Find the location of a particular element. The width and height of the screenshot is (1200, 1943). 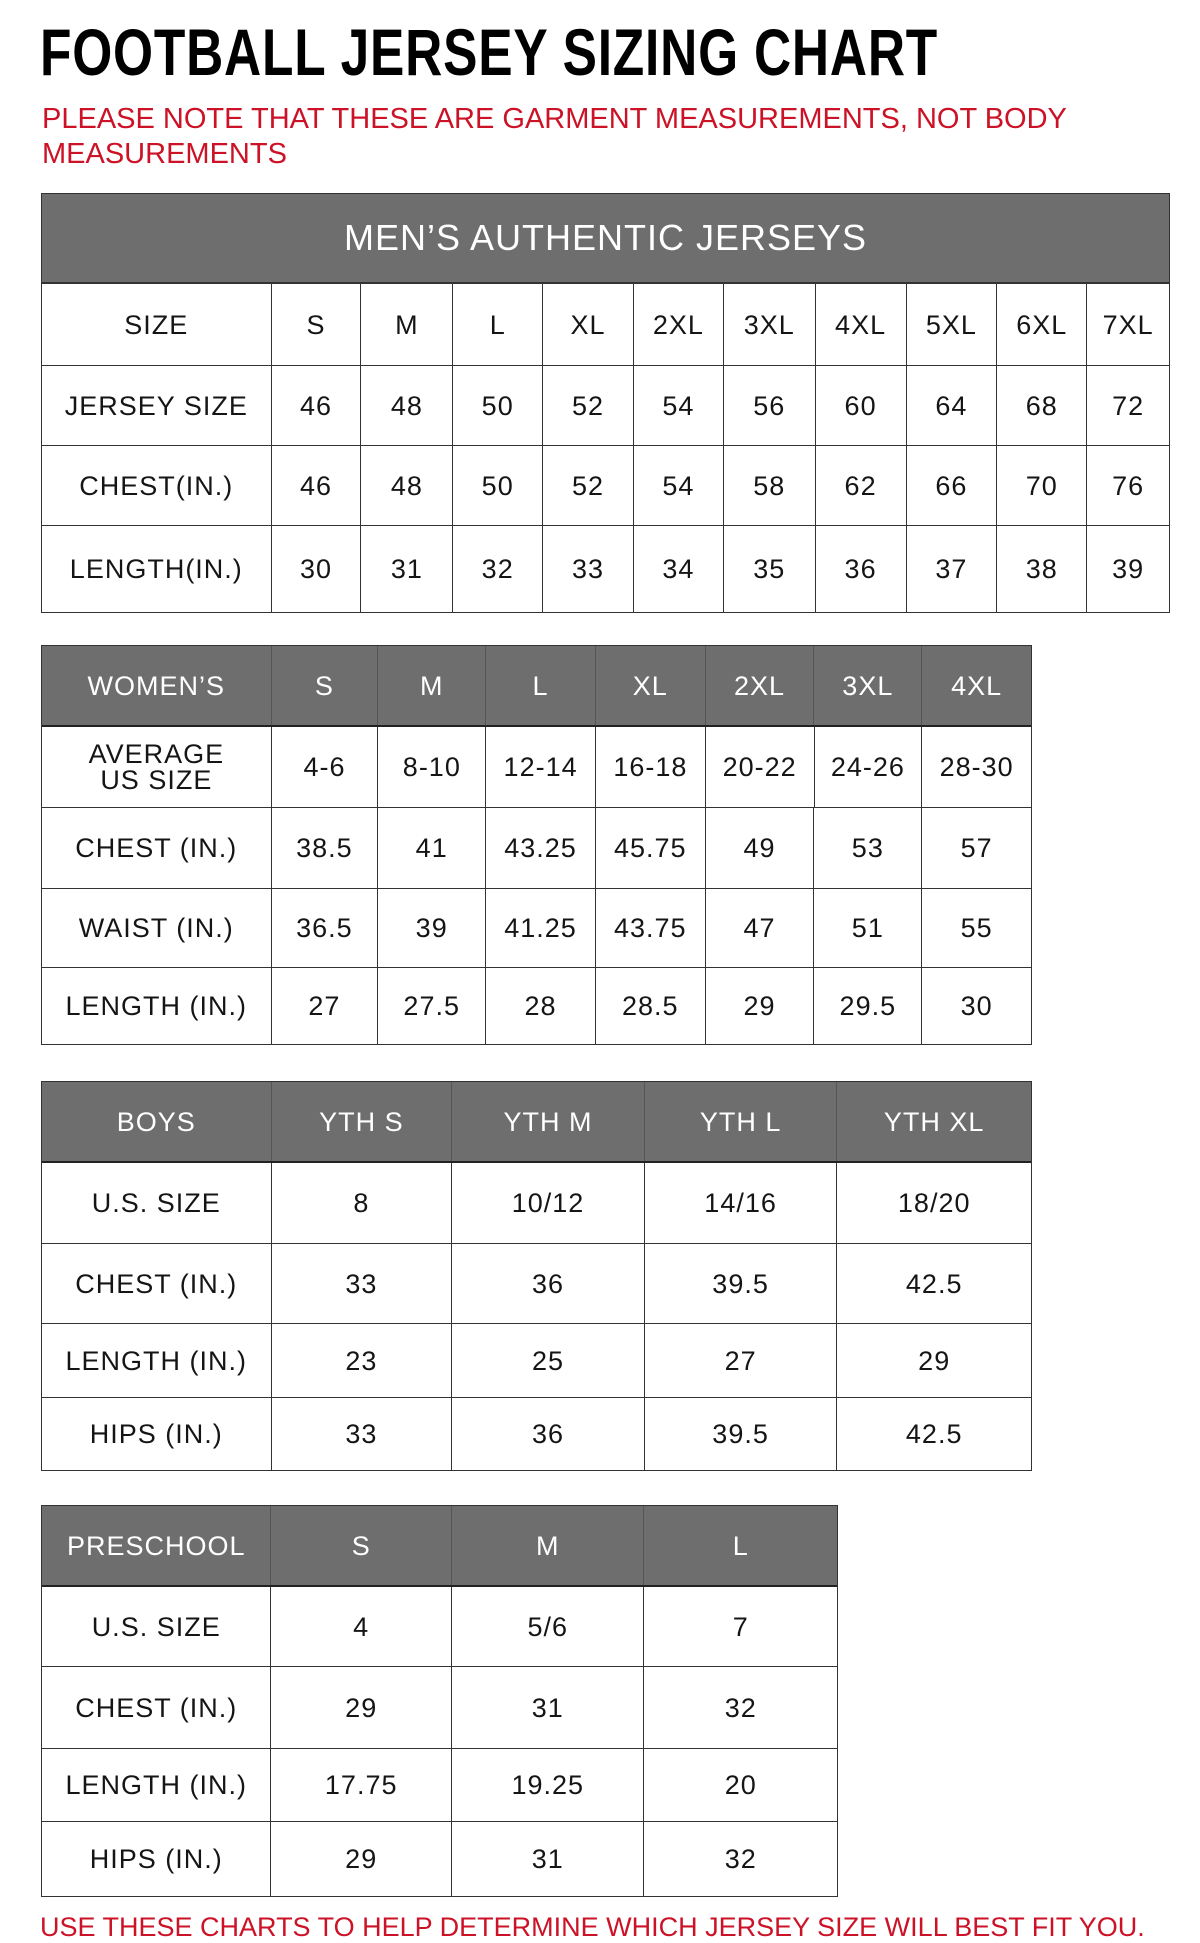

header-row: SIZE S M L XL 2XL 3XL 4XL 5XL 6XL 7XL is located at coordinates (605, 325).